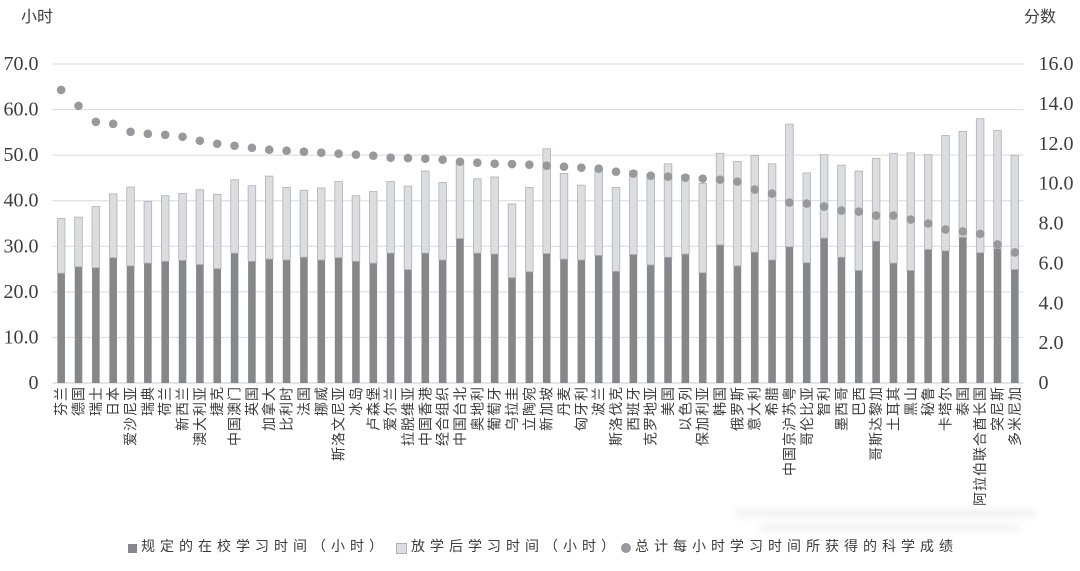  I want to click on erased-watermark-smudge, so click(885, 513).